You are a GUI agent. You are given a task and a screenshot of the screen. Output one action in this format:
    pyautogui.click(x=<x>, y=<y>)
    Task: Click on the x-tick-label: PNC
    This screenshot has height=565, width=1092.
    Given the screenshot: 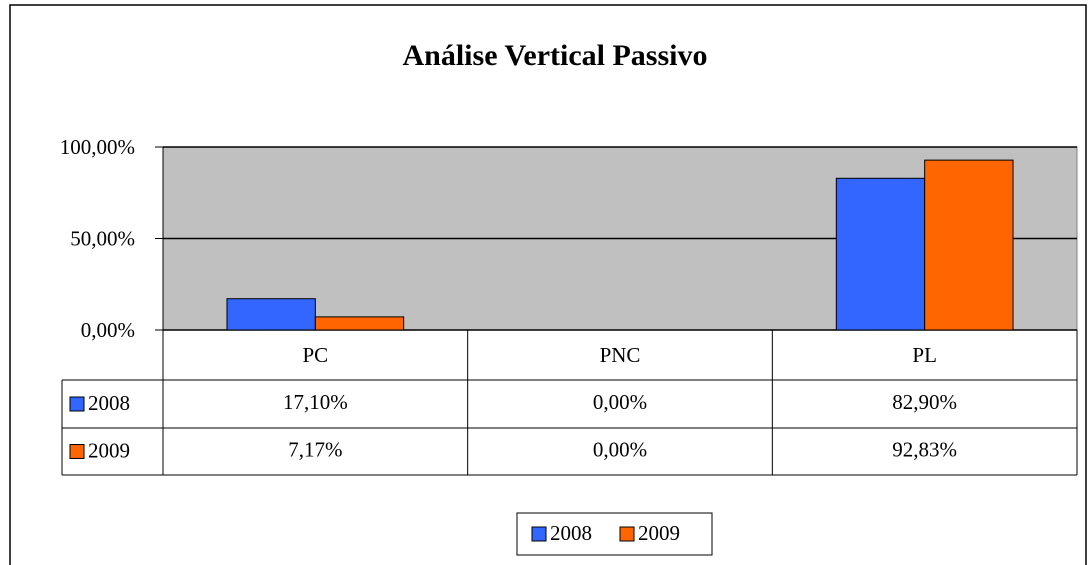 What is the action you would take?
    pyautogui.click(x=620, y=355)
    